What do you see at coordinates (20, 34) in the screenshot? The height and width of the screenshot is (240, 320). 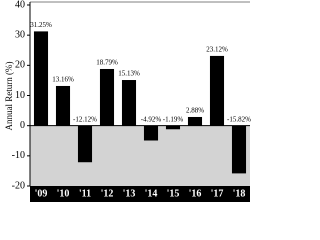 I see `y-tick-label: 30` at bounding box center [20, 34].